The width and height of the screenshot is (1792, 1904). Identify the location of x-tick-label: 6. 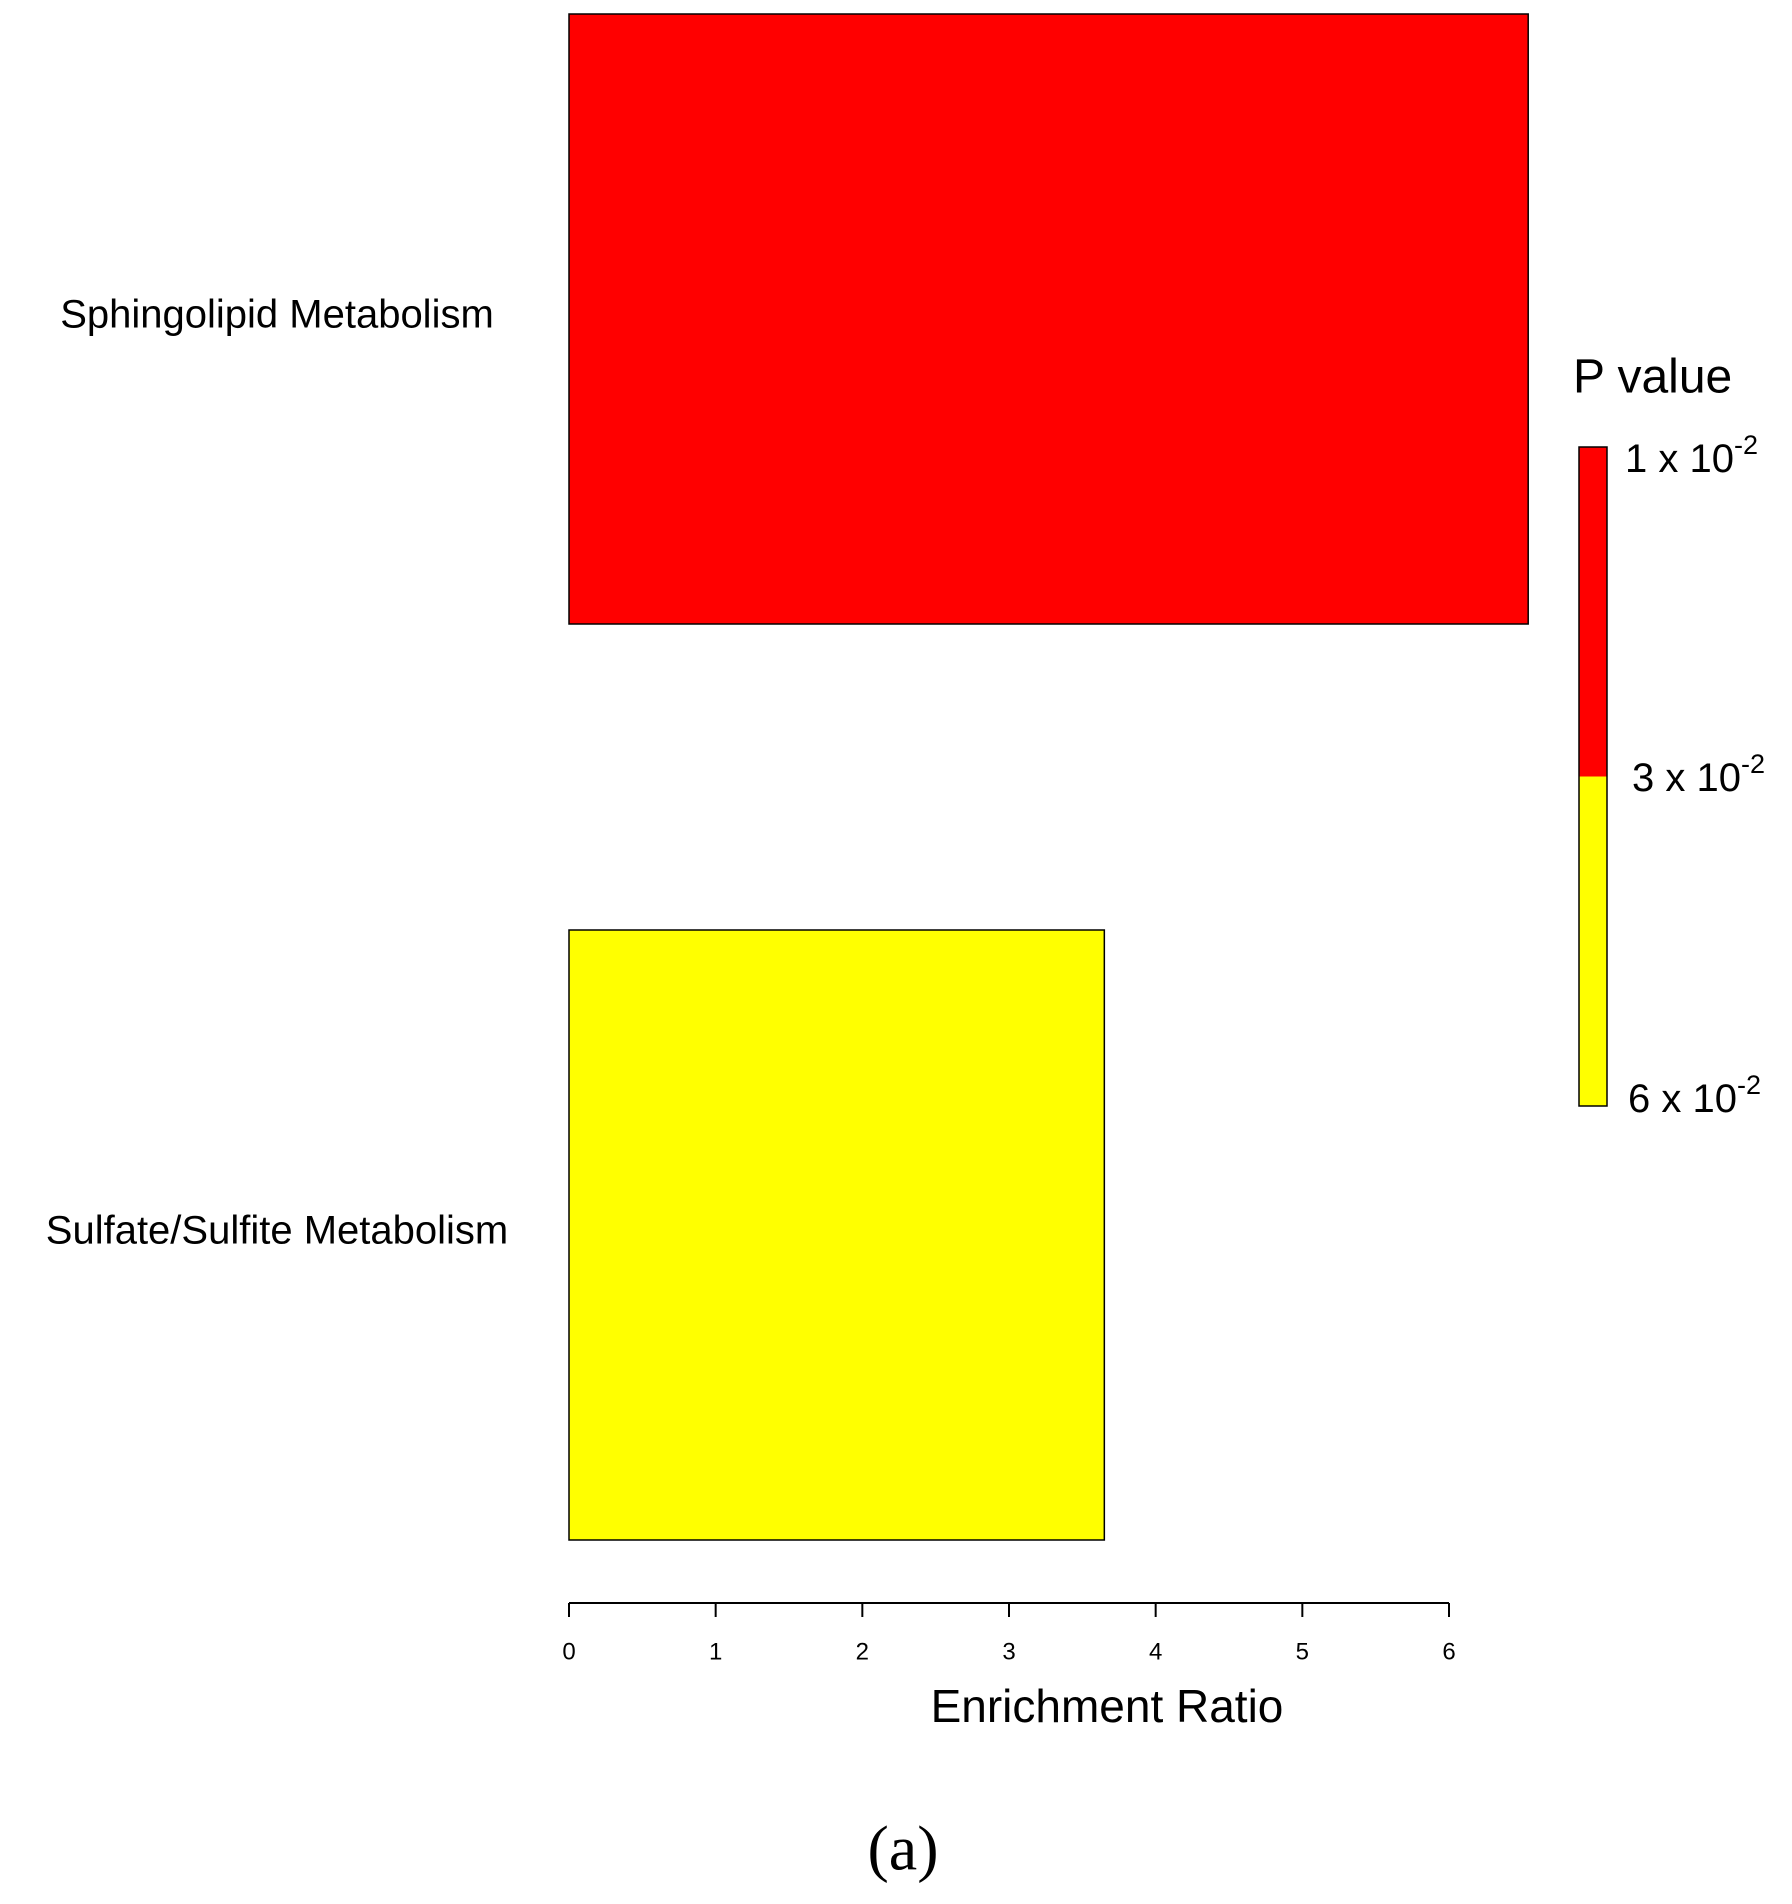
(1448, 1651).